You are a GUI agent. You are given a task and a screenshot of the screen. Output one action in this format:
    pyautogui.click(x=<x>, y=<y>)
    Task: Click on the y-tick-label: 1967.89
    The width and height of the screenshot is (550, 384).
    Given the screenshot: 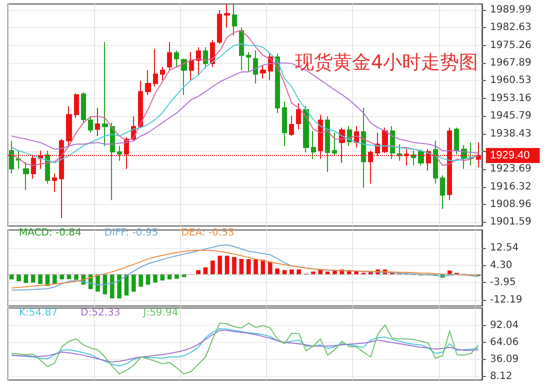 What is the action you would take?
    pyautogui.click(x=511, y=63)
    